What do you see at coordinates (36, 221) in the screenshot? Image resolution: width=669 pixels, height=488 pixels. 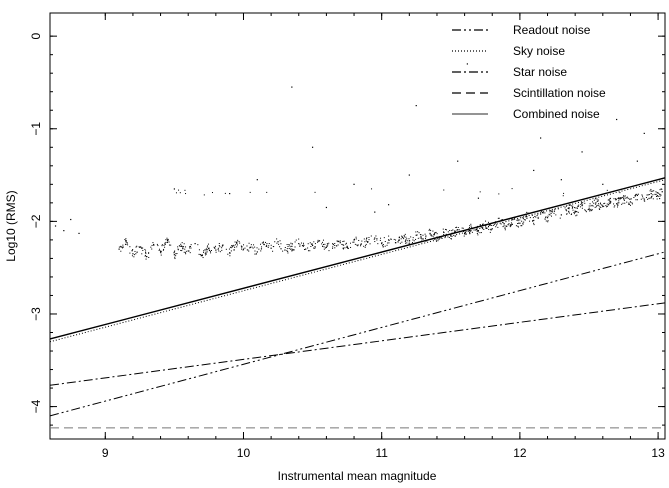 I see `y-tick-label: −2` at bounding box center [36, 221].